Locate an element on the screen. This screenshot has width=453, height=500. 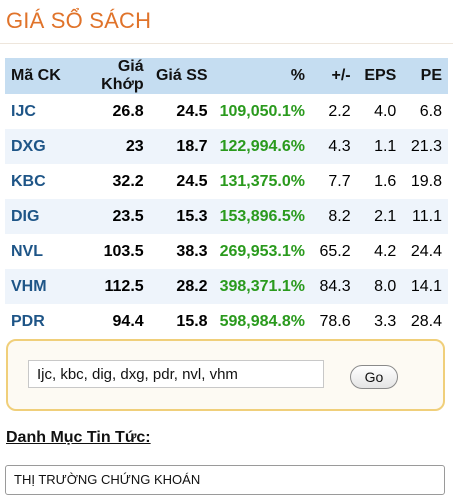
book-price: 15.8 is located at coordinates (192, 321).